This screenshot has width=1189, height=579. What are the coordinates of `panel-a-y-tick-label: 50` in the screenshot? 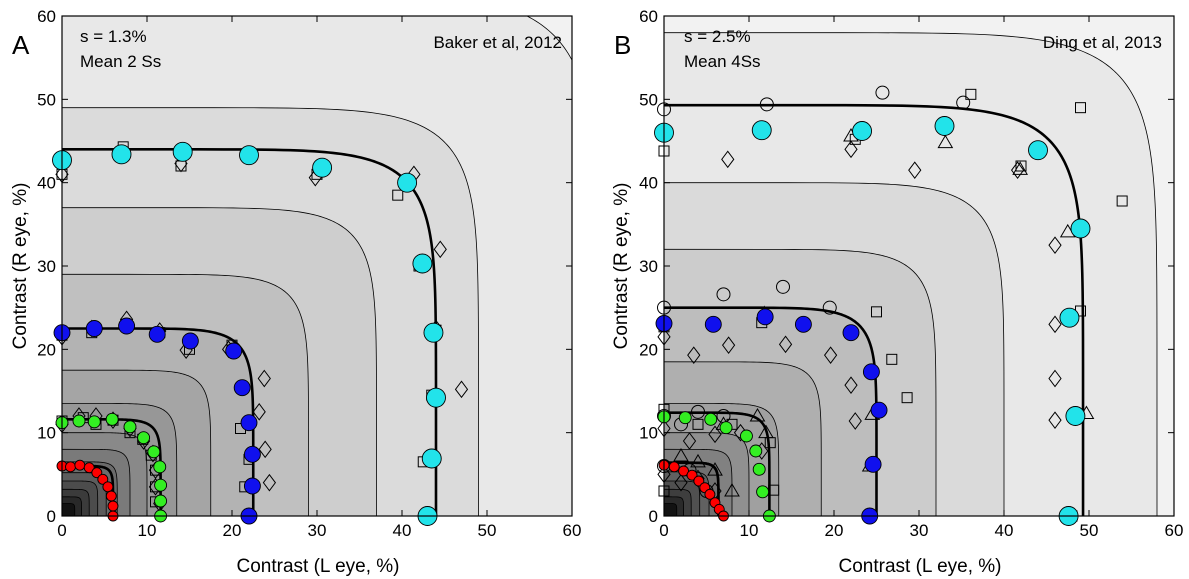 It's located at (46, 99).